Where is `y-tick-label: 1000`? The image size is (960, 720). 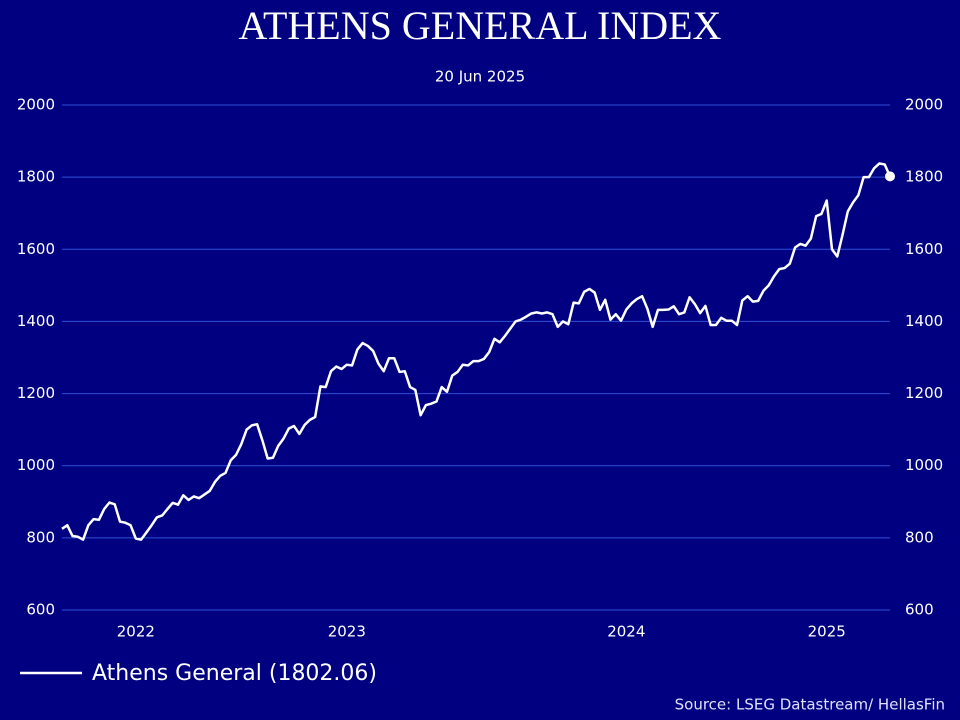
y-tick-label: 1000 is located at coordinates (36, 465).